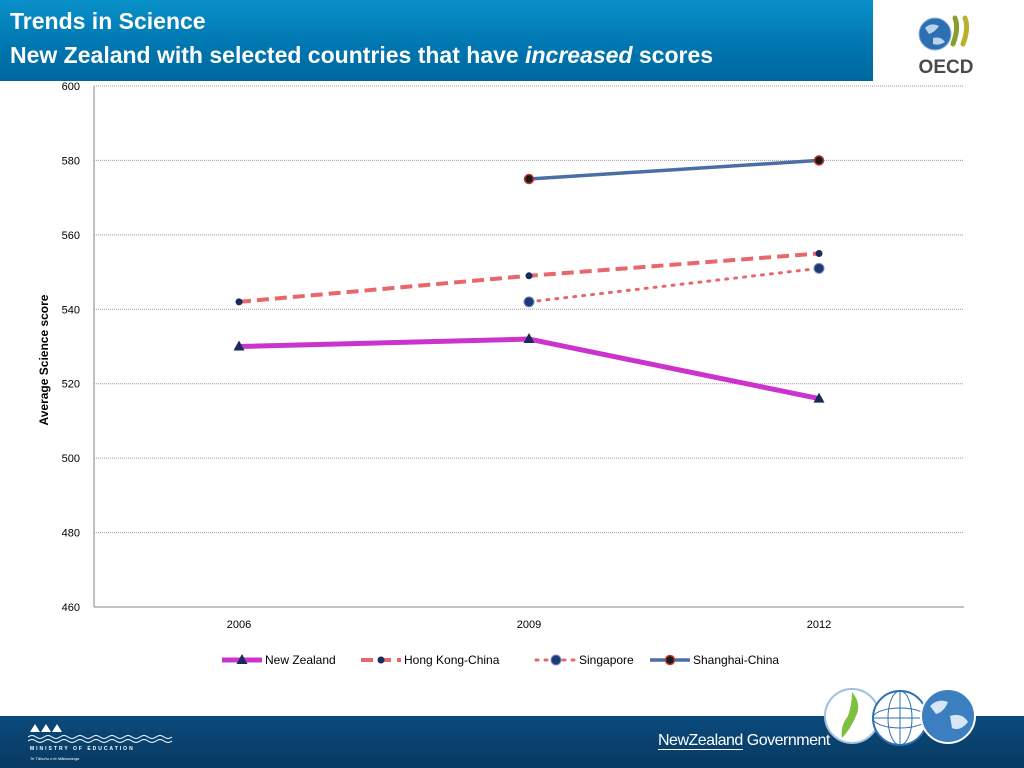 Image resolution: width=1024 pixels, height=768 pixels. Describe the element at coordinates (946, 66) in the screenshot. I see `oecd-logo-text: OECD` at that location.